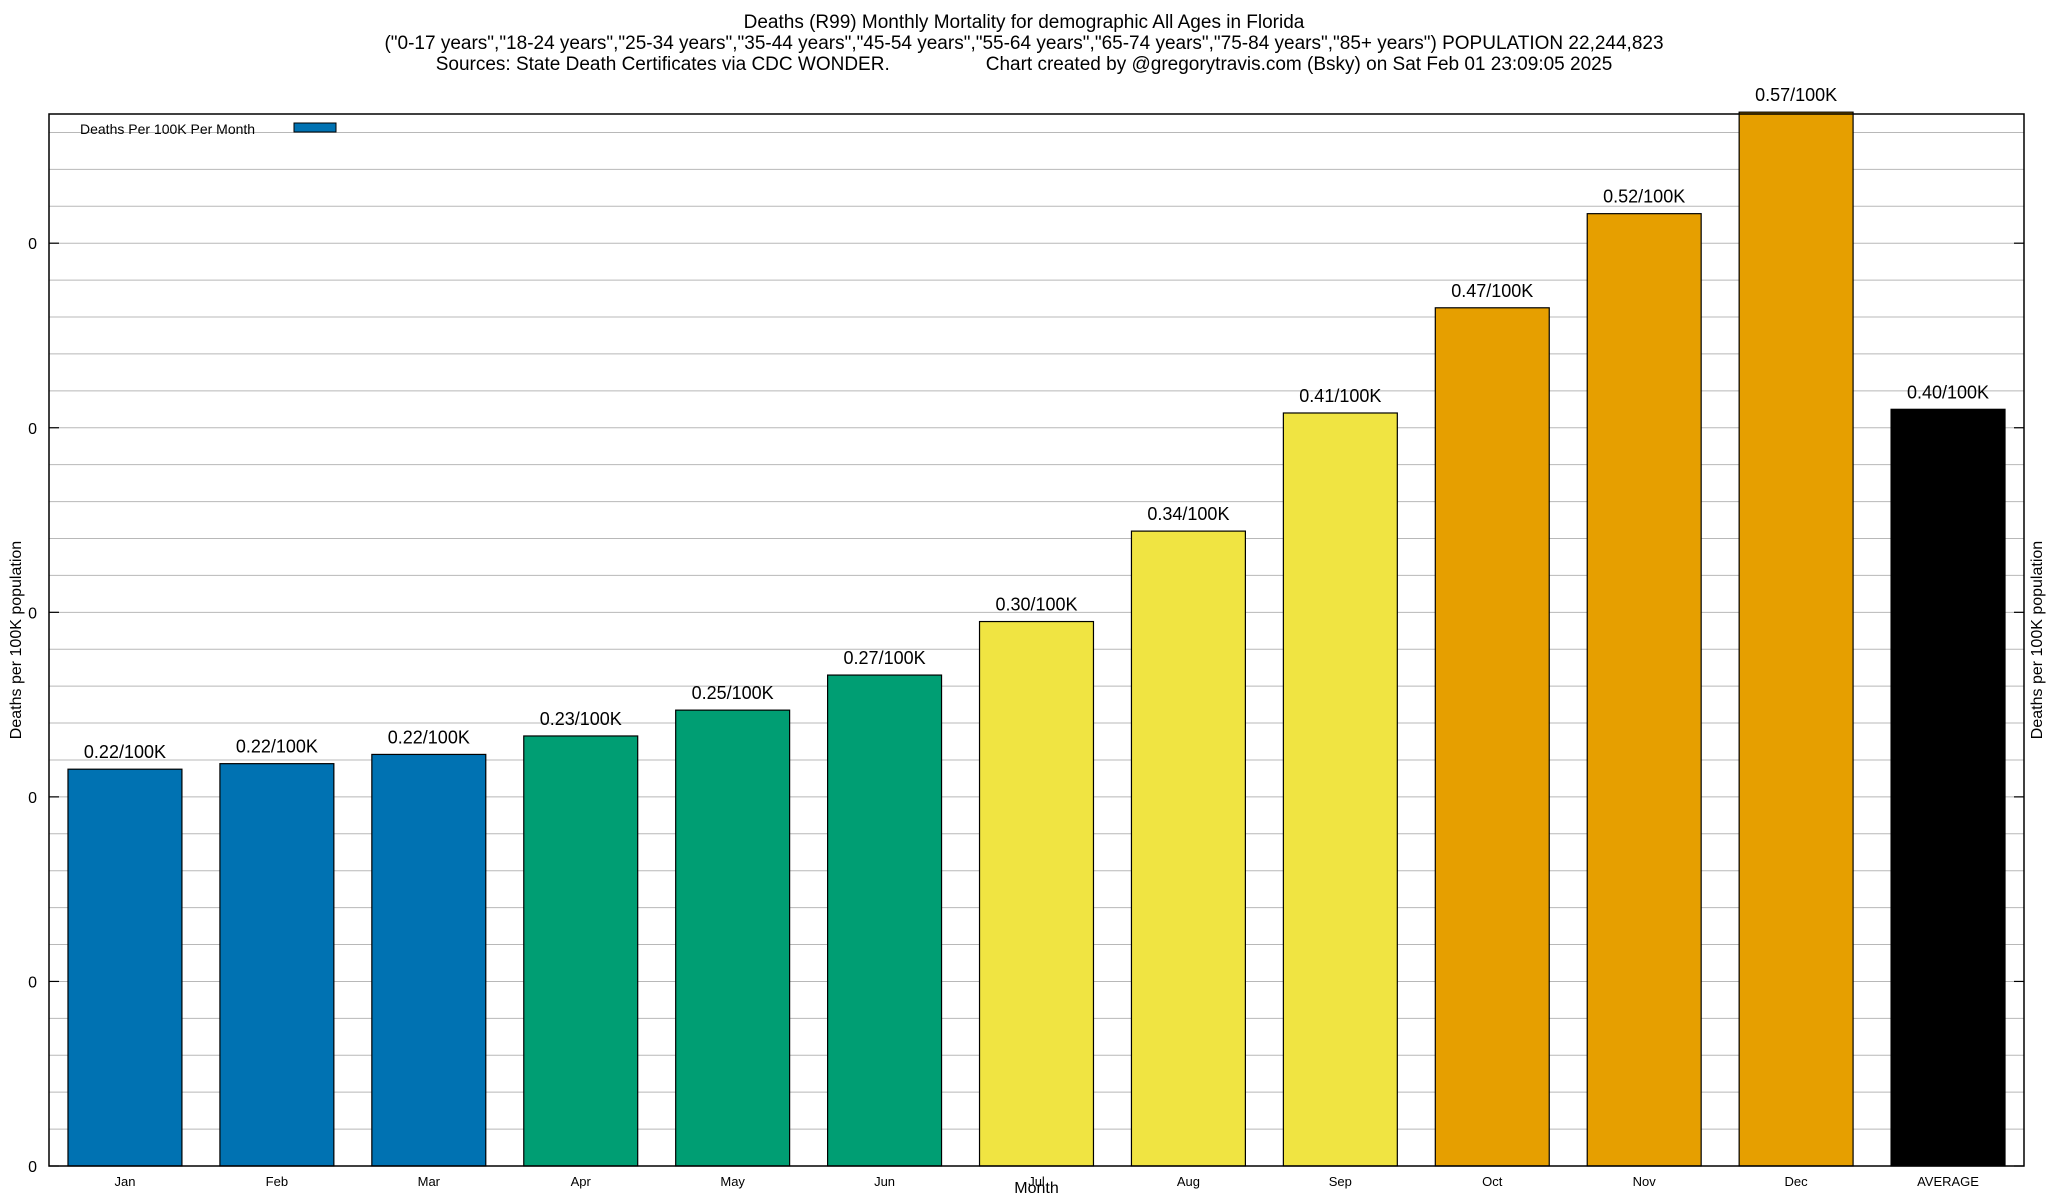  Describe the element at coordinates (581, 951) in the screenshot. I see `bar-apr` at that location.